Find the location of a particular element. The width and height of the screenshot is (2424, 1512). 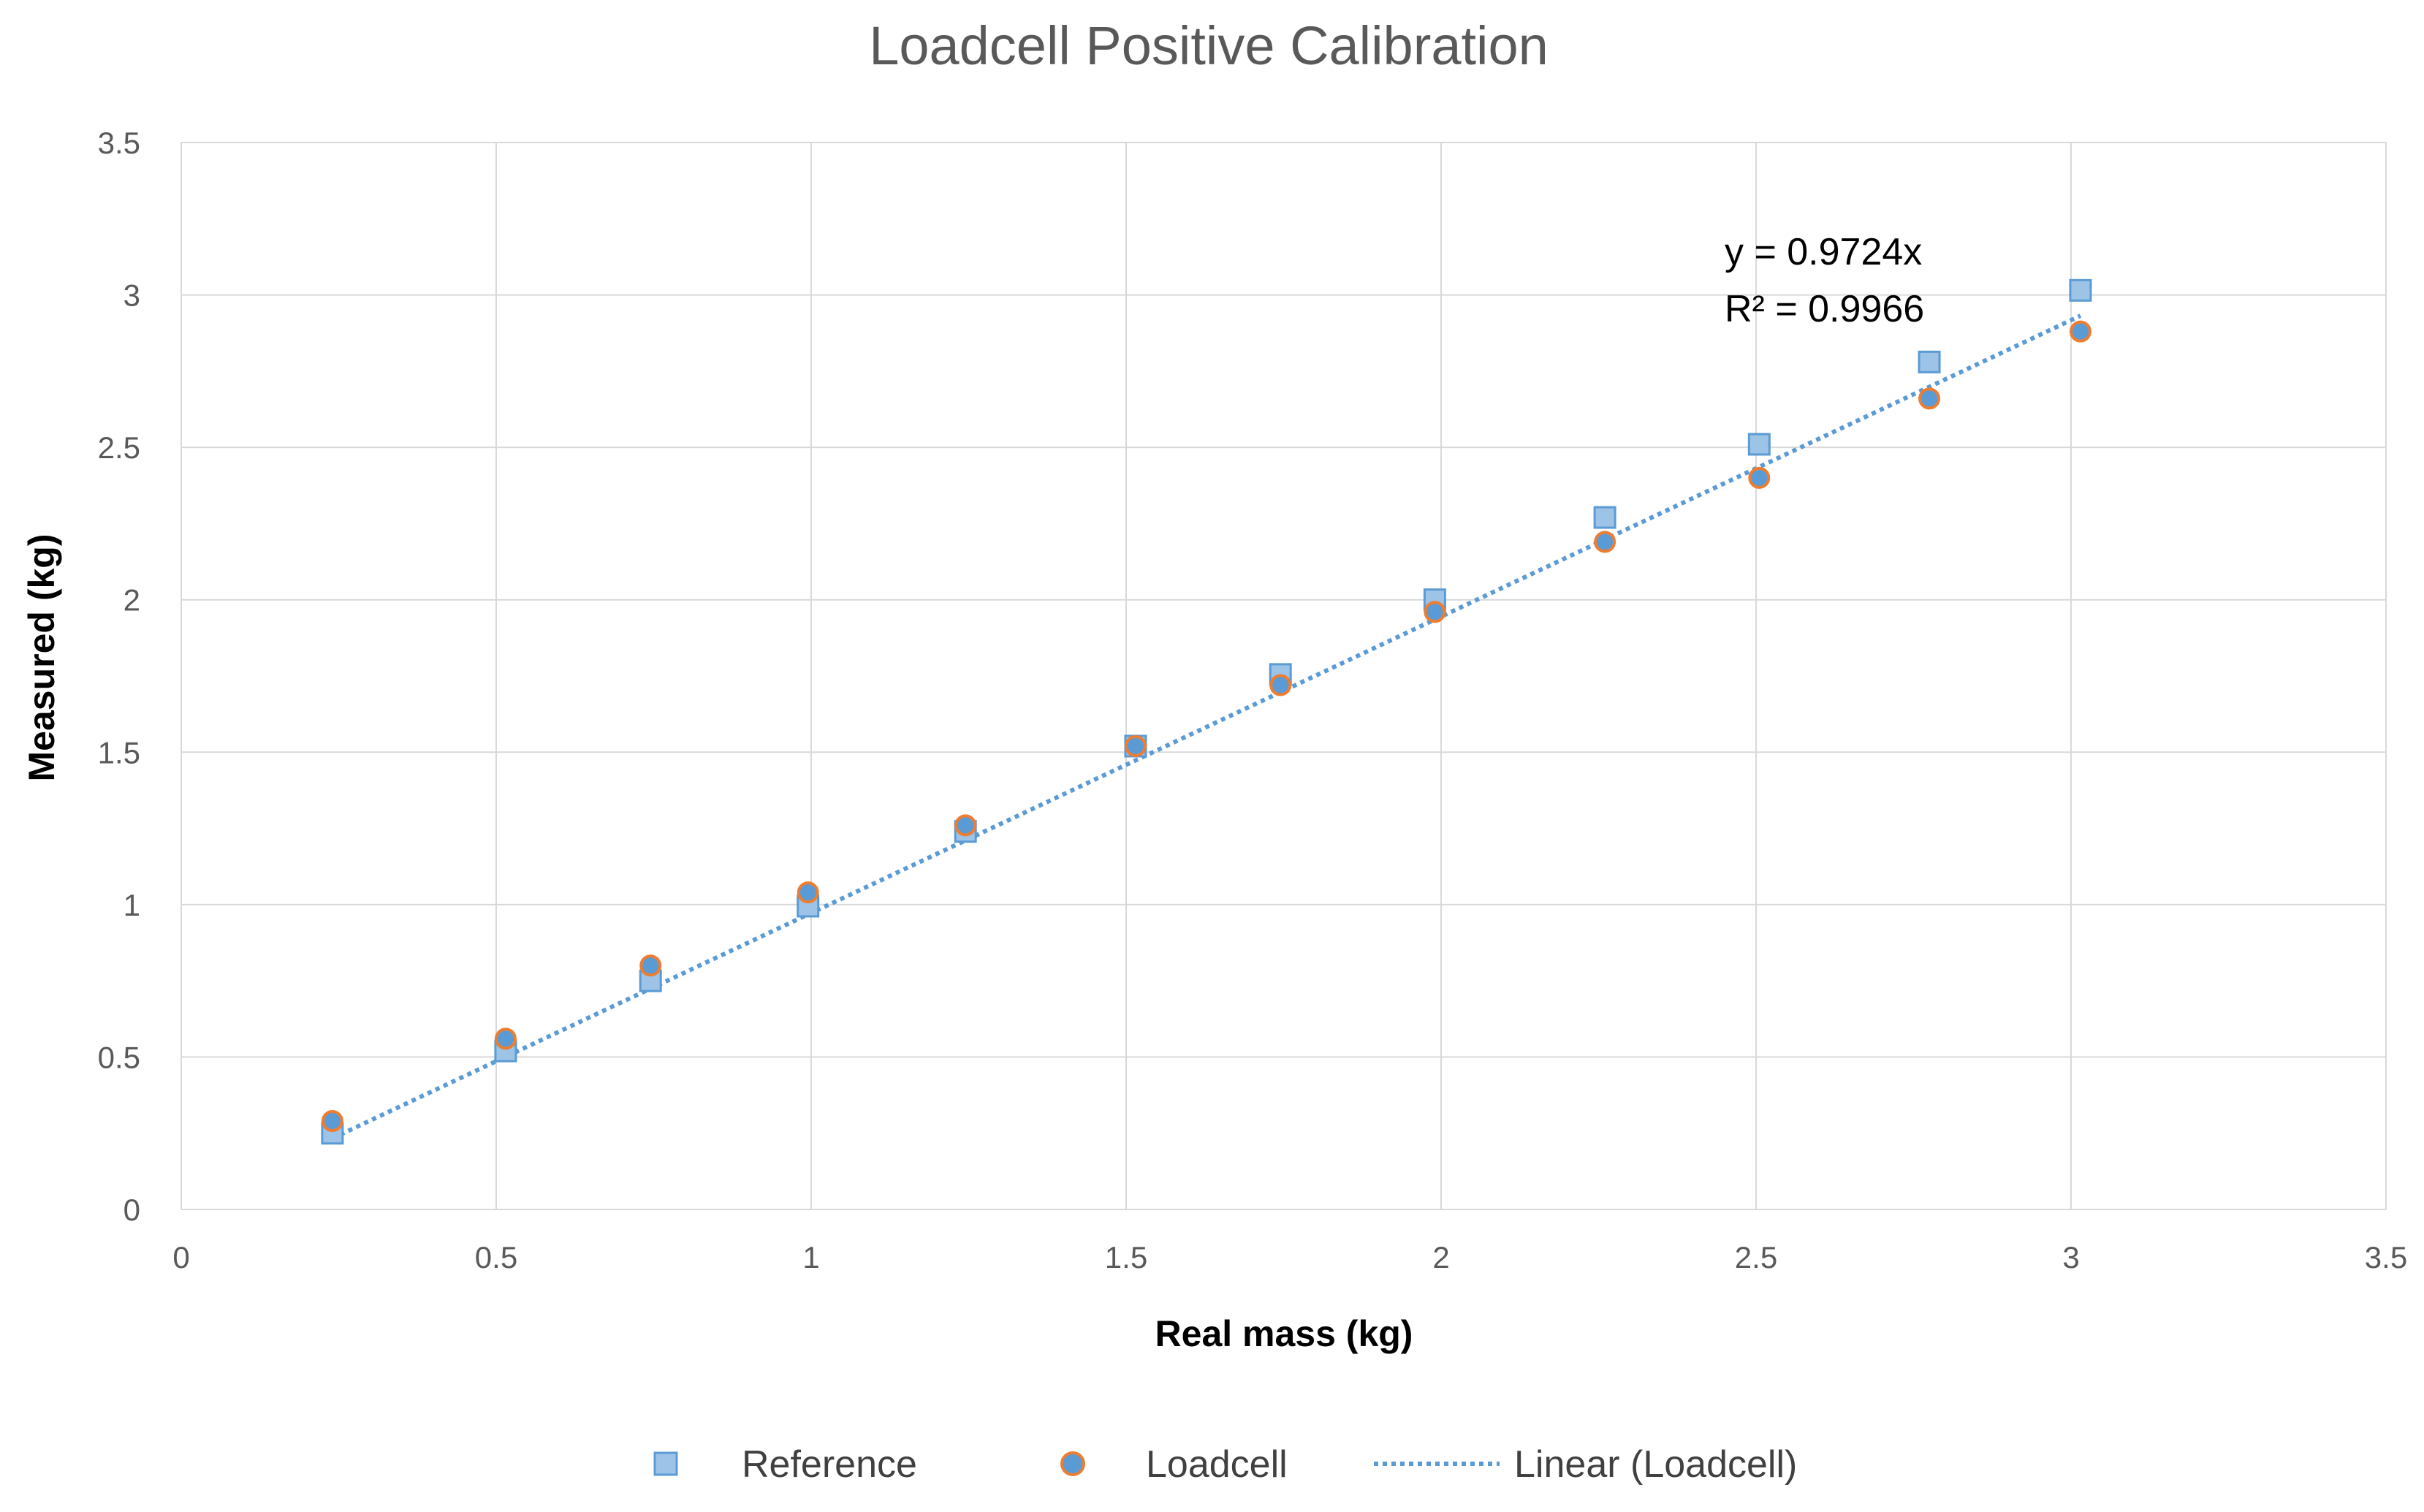

y-tick-label-4: 2 is located at coordinates (132, 600).